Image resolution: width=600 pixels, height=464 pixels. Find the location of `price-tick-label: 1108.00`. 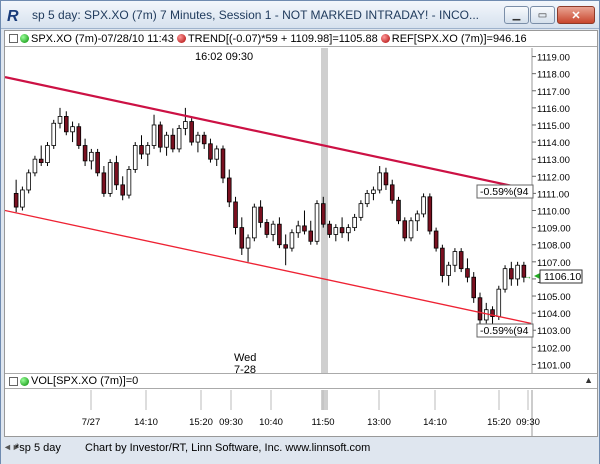

price-tick-label: 1108.00 is located at coordinates (554, 246).